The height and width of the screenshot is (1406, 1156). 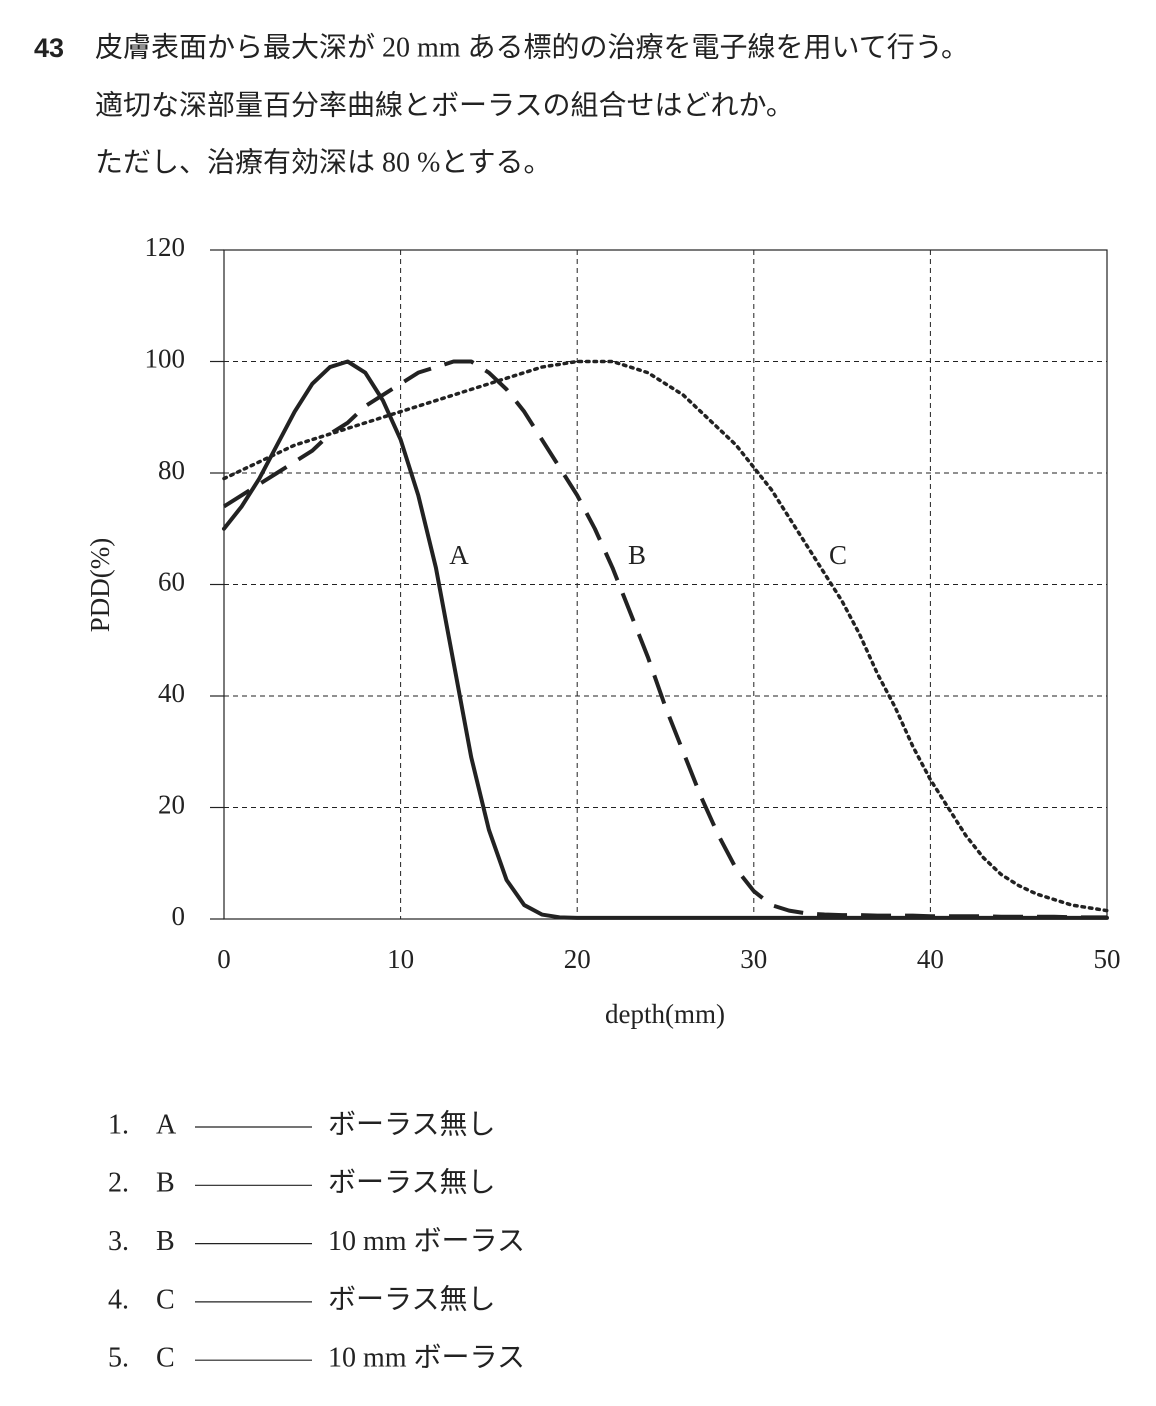 I want to click on option-number: 4., so click(x=118, y=1299).